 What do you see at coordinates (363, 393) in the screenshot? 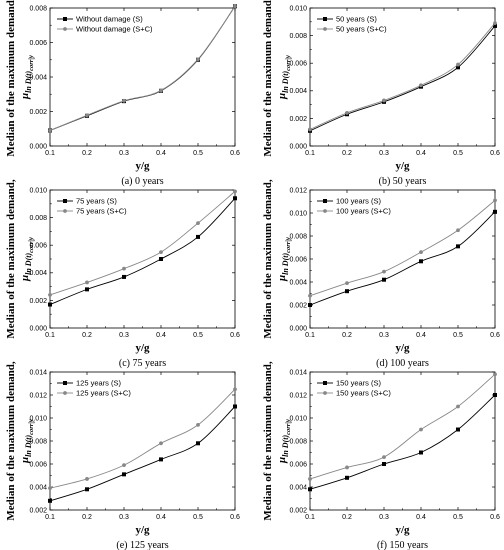
I see `legend-label: 150 years (S+C)` at bounding box center [363, 393].